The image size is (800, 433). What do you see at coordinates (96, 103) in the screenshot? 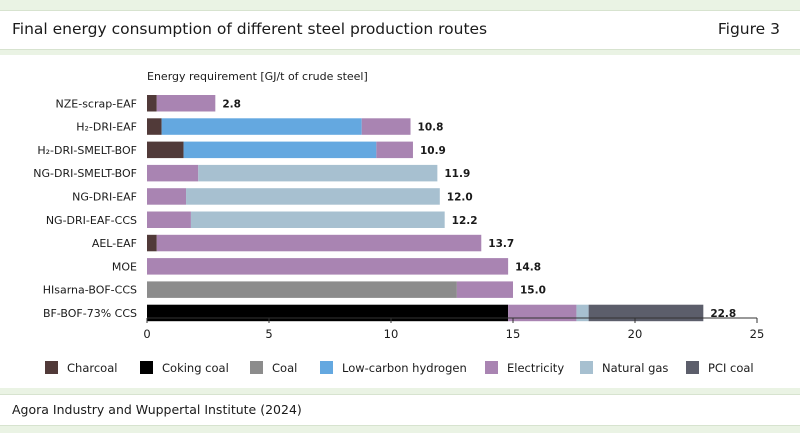
I see `category-label: NZE-scrap-EAF` at bounding box center [96, 103].